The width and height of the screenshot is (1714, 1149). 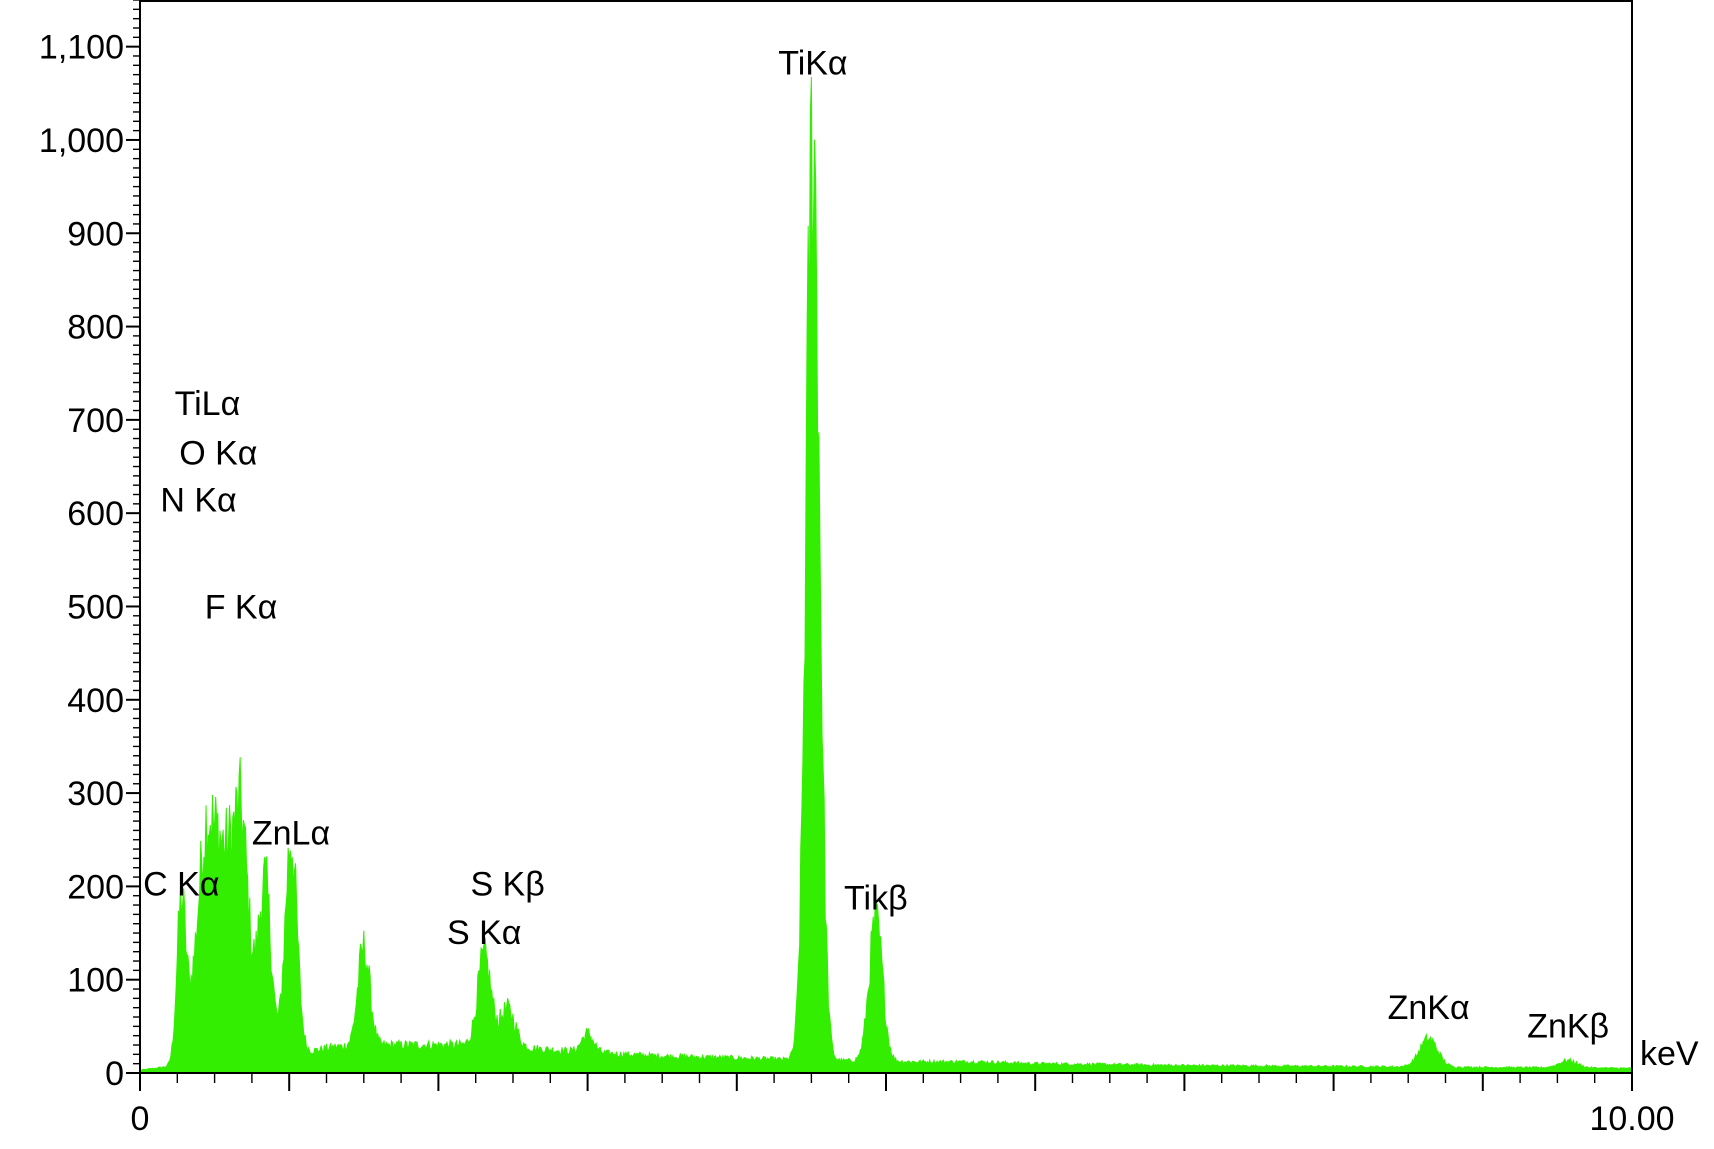 What do you see at coordinates (507, 885) in the screenshot?
I see `peak-label: S Kβ` at bounding box center [507, 885].